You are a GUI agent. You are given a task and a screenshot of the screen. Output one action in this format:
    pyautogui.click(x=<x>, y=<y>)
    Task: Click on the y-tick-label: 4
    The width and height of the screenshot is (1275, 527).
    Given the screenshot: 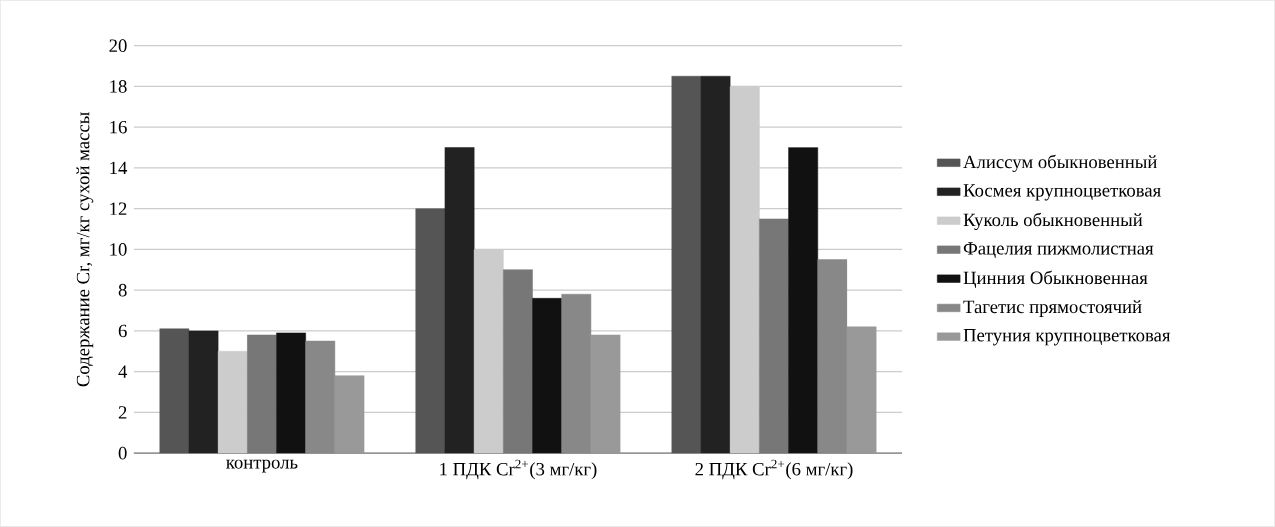 What is the action you would take?
    pyautogui.click(x=123, y=371)
    